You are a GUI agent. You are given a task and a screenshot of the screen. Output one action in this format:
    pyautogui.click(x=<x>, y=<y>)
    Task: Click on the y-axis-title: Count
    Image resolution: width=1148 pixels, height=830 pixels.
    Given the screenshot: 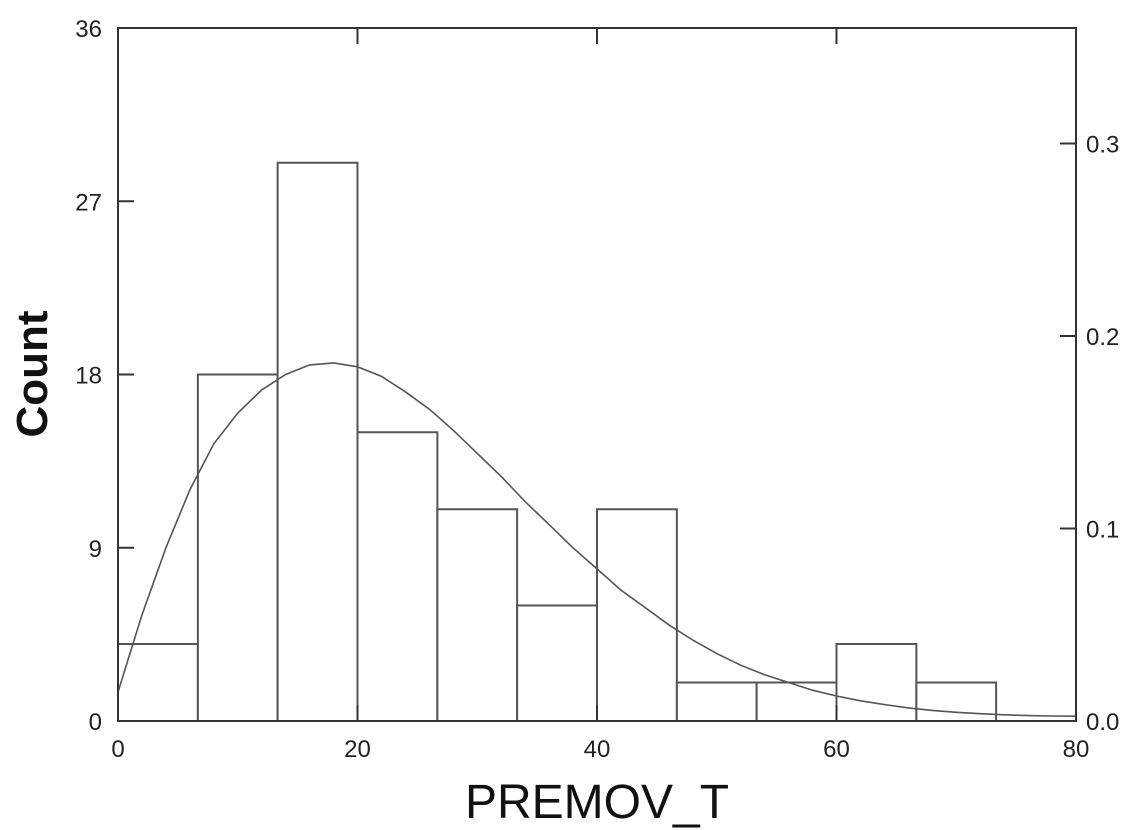 What is the action you would take?
    pyautogui.click(x=32, y=373)
    